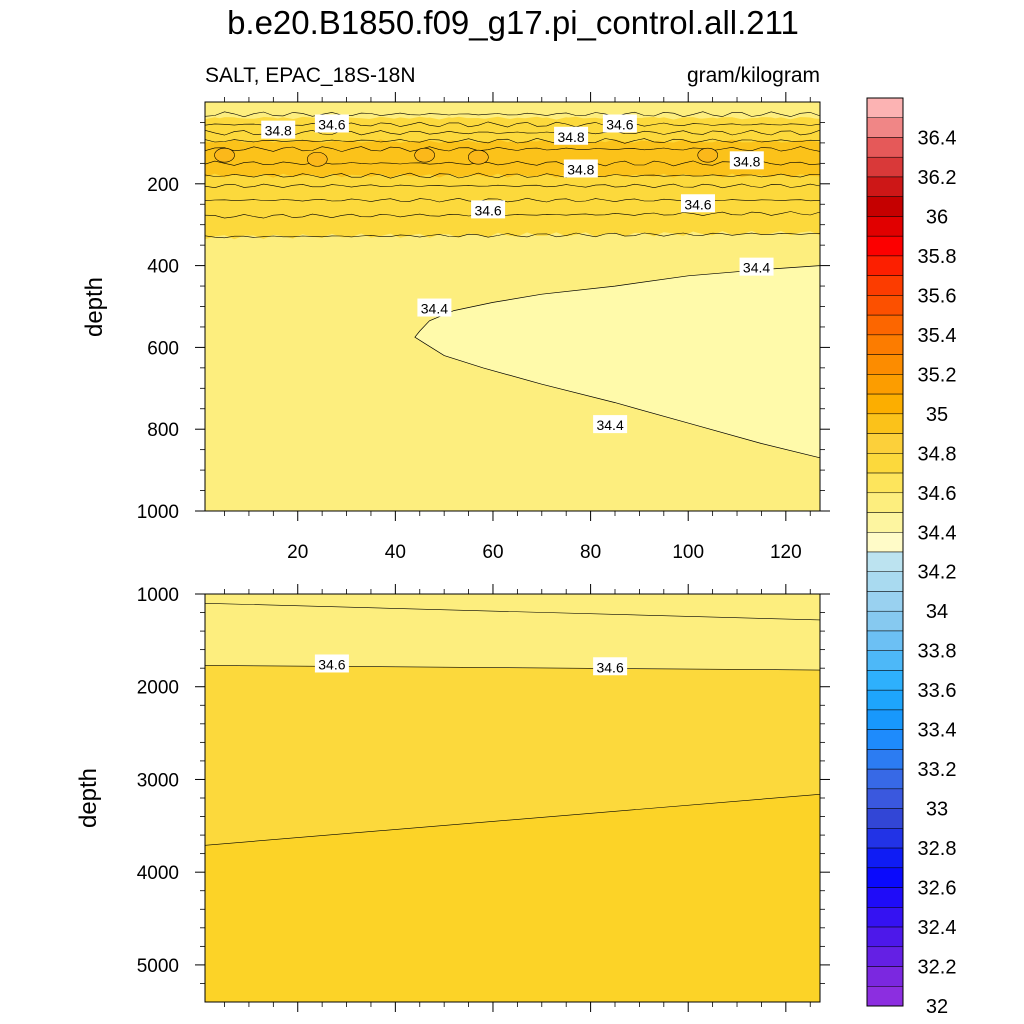  Describe the element at coordinates (937, 415) in the screenshot. I see `colorbar-label: 35` at that location.